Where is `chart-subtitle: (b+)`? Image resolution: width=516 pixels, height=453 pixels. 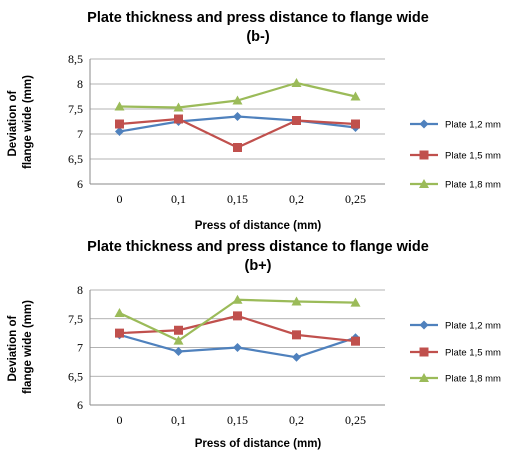 chart-subtitle: (b+) is located at coordinates (258, 266).